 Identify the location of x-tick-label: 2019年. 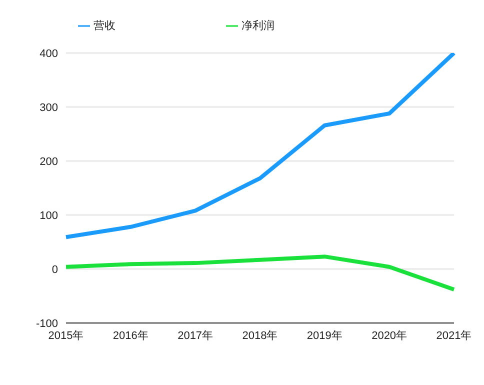
(324, 336).